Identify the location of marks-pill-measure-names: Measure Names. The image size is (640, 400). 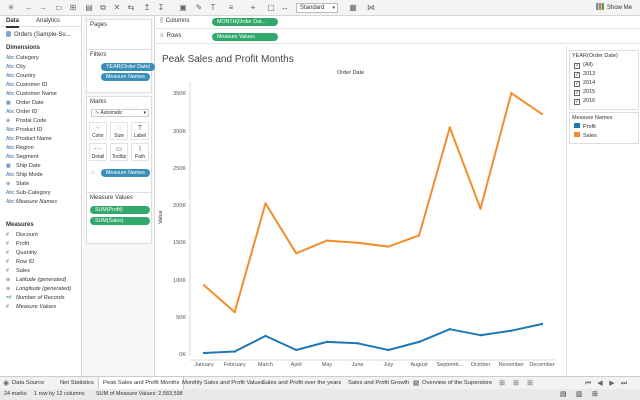
(125, 173).